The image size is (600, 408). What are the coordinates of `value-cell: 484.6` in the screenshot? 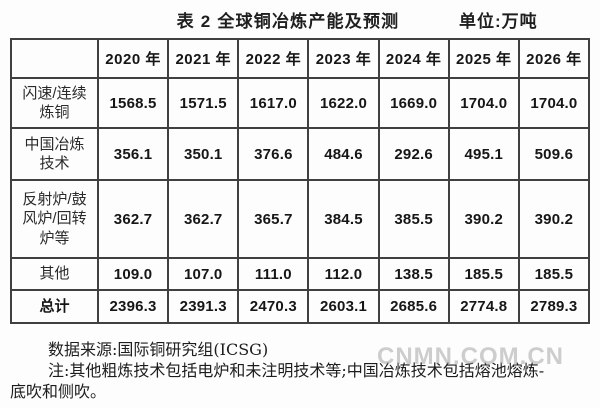 It's located at (343, 154).